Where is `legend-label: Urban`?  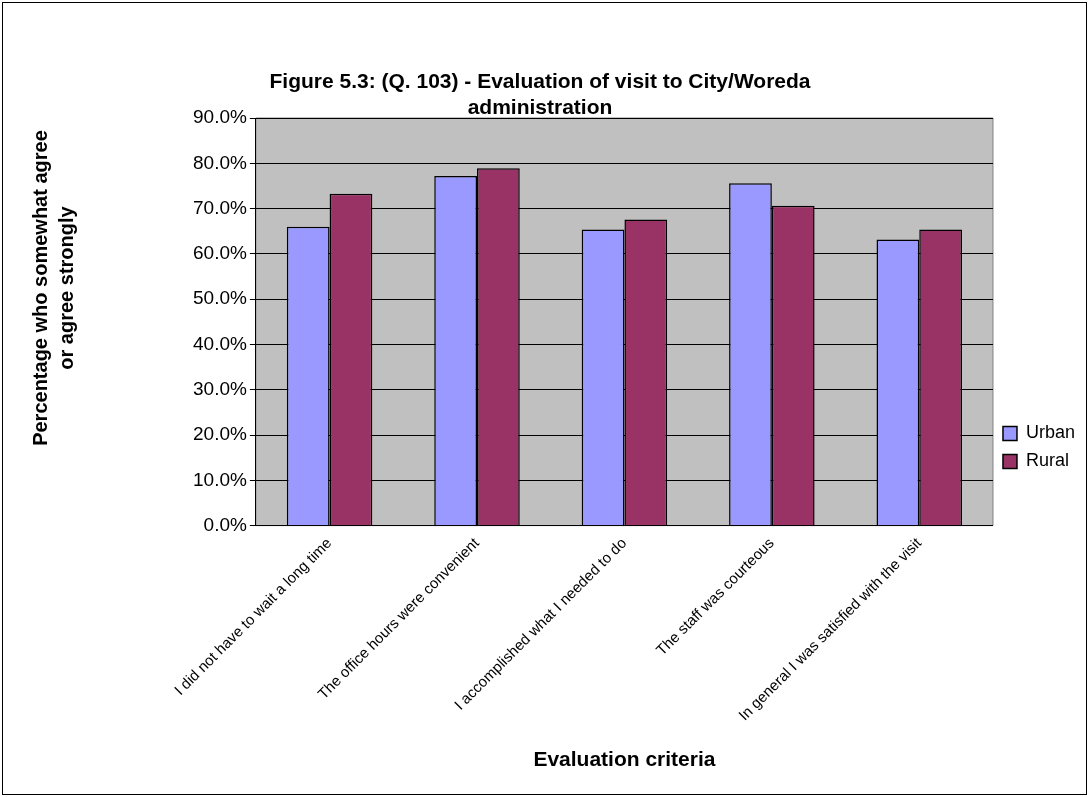 legend-label: Urban is located at coordinates (1050, 432).